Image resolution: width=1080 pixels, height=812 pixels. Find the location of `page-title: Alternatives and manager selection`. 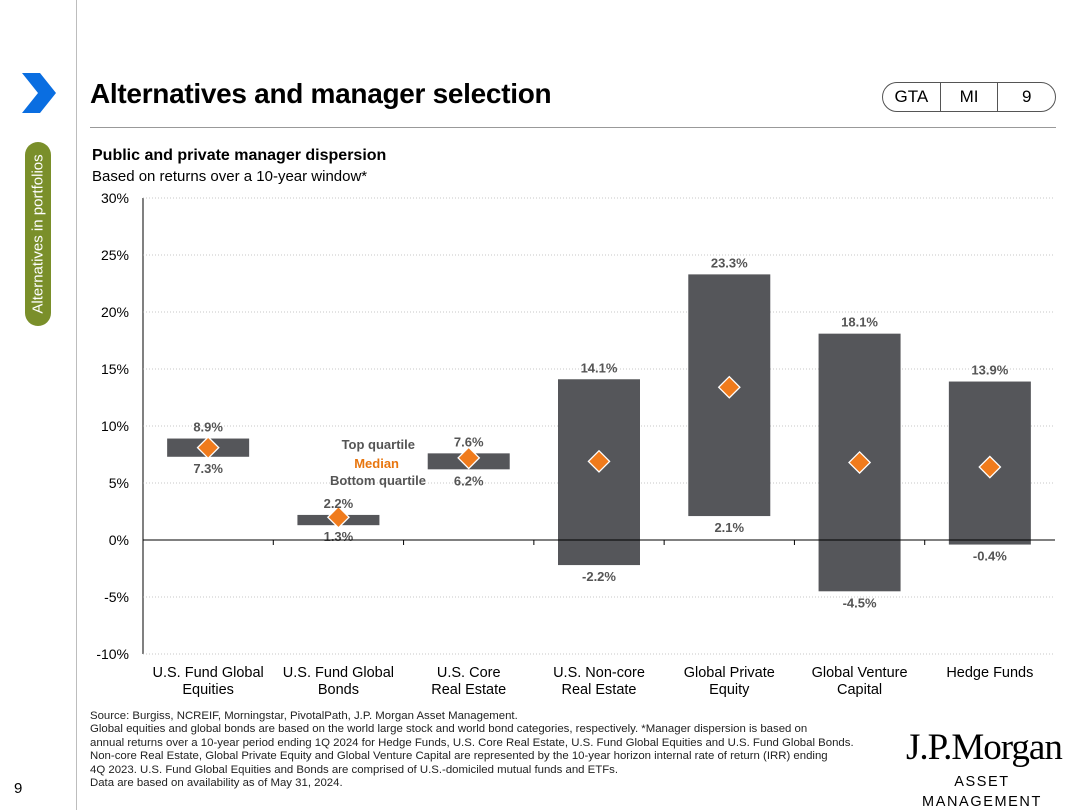

page-title: Alternatives and manager selection is located at coordinates (321, 93).